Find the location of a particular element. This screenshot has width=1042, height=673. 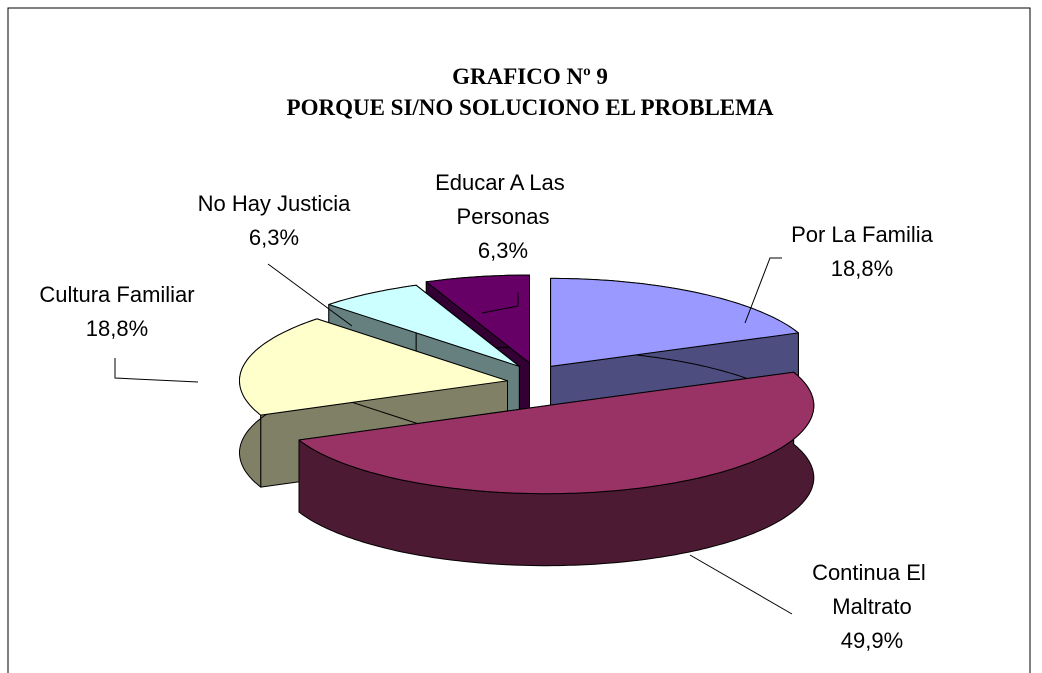

category-label: Educar A Las Personas is located at coordinates (503, 199).